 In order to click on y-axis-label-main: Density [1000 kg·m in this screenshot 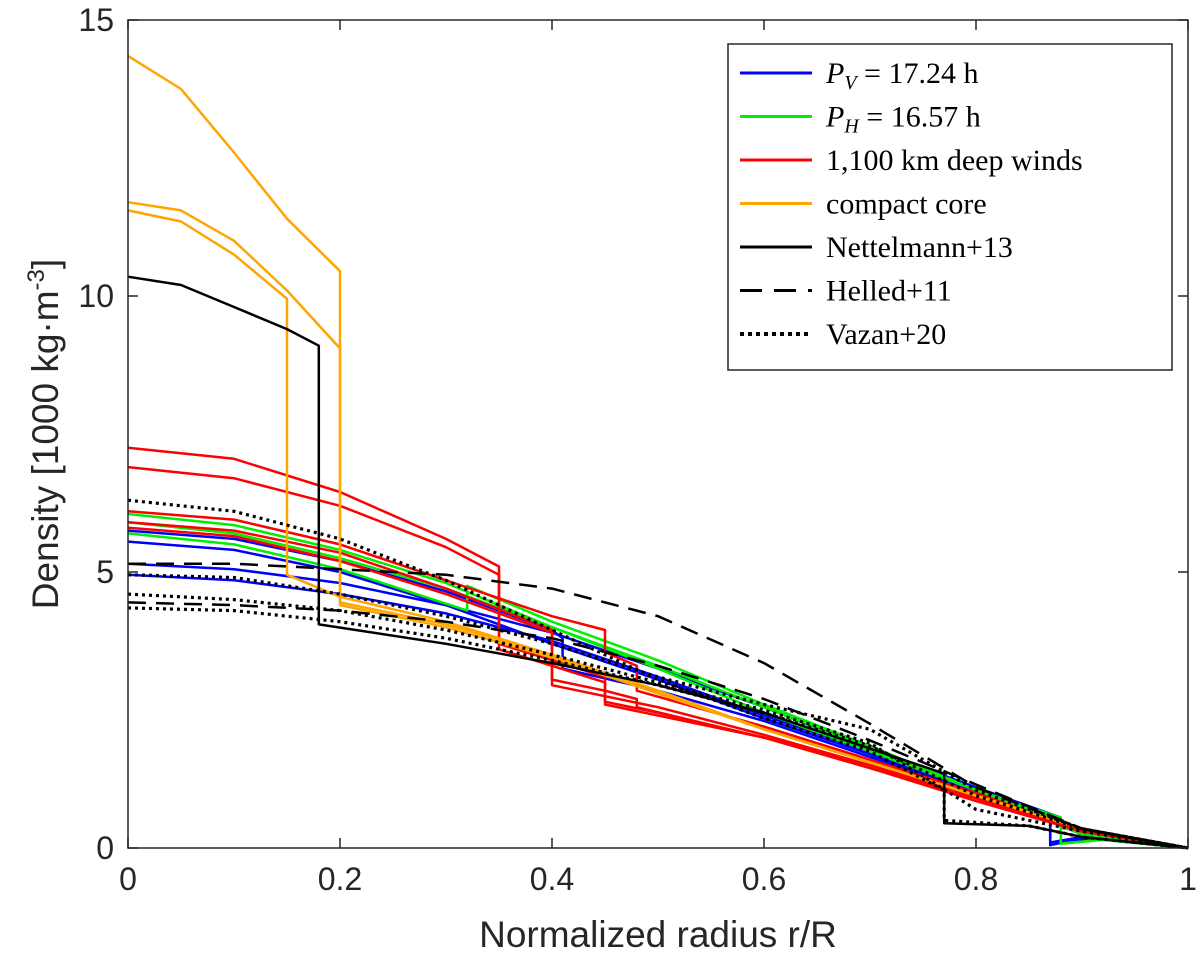, I will do `click(45, 449)`.